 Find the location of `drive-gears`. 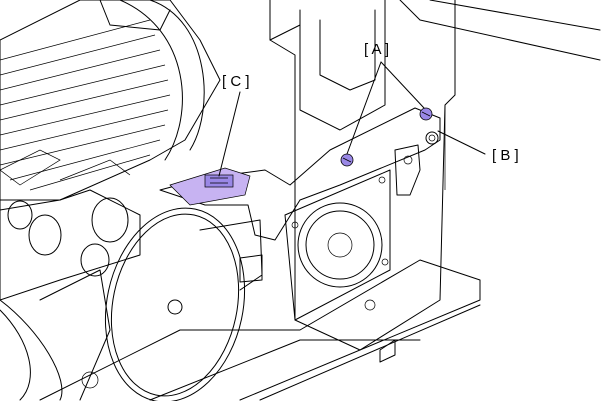

drive-gears is located at coordinates (70, 275).